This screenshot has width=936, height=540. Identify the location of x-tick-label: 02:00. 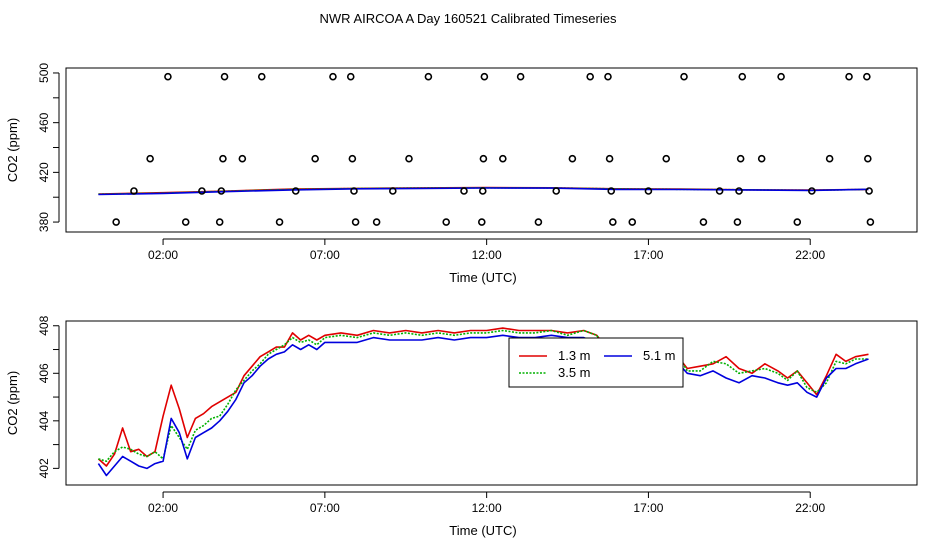
(163, 508).